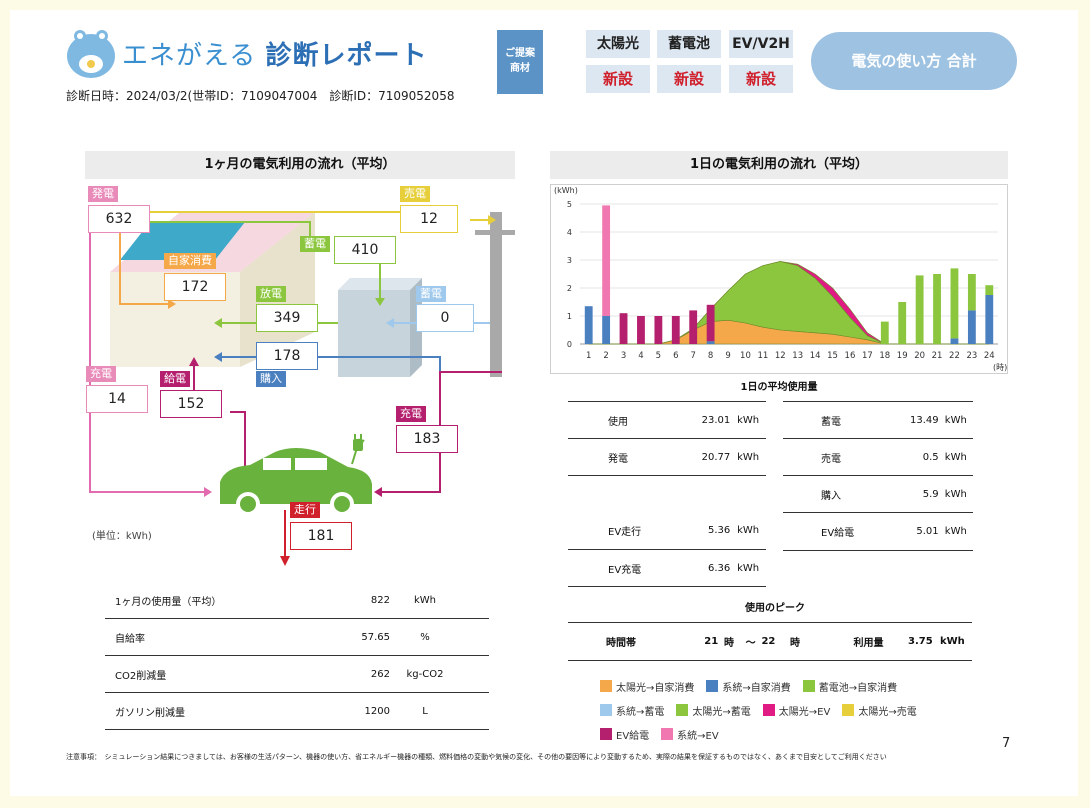  I want to click on legend-item: 系統→蓄電, so click(632, 710).